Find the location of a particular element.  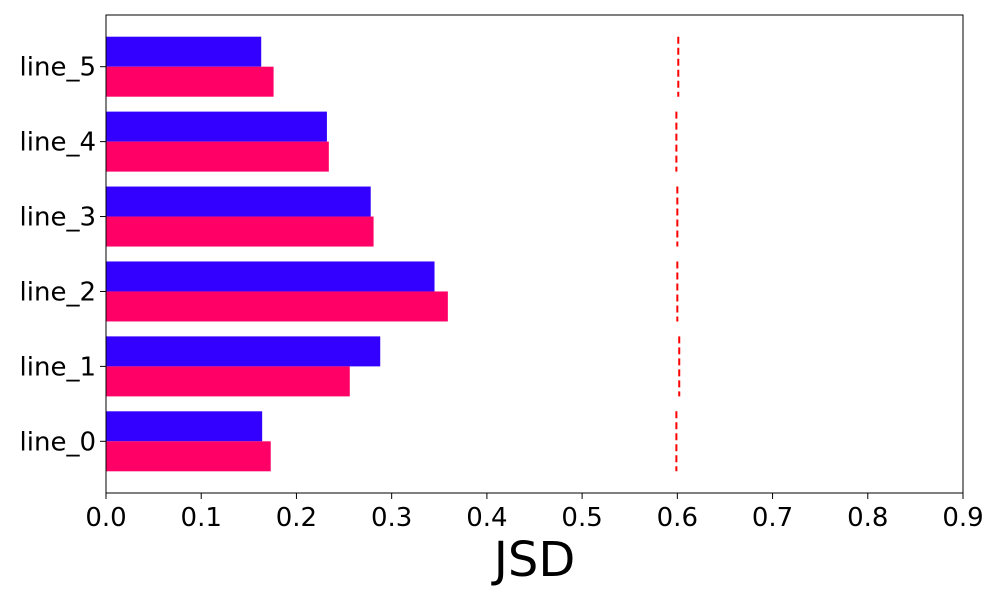

reference-lines-layer is located at coordinates (678, 254).